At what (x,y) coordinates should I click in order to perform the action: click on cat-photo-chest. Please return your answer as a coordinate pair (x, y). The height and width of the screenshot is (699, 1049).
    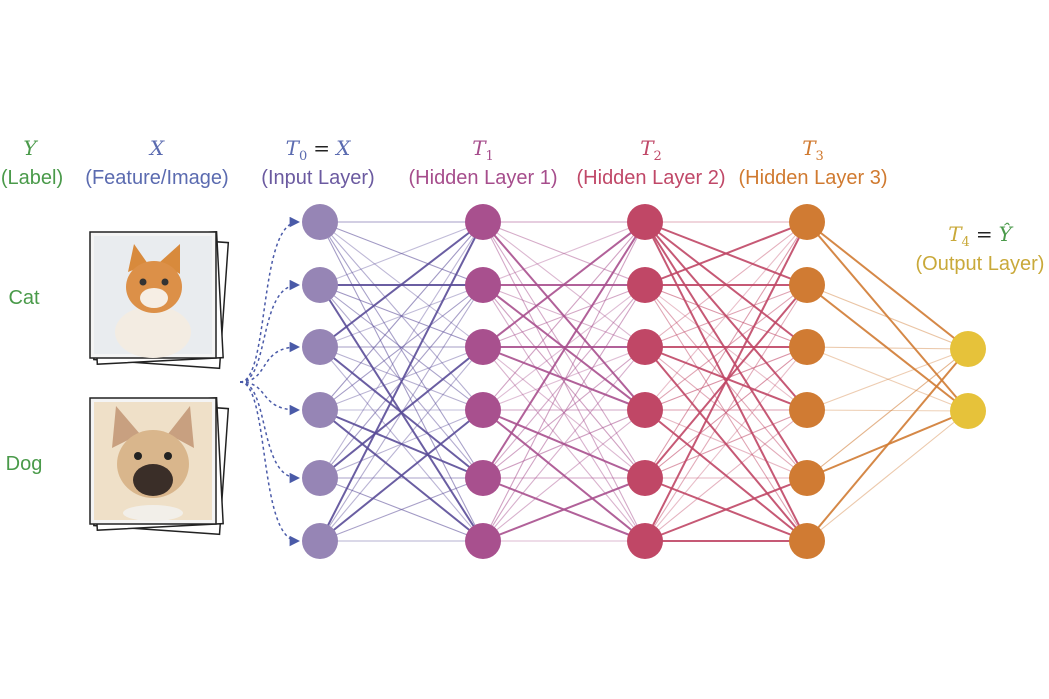
    Looking at the image, I should click on (153, 332).